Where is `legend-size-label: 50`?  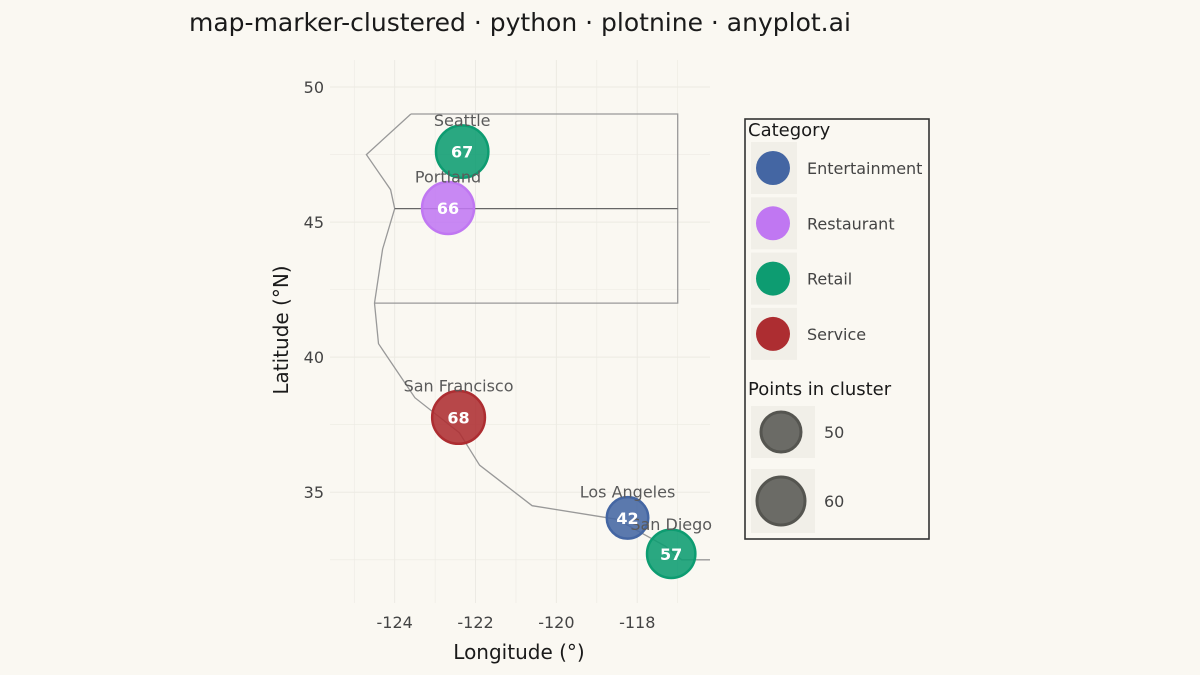 legend-size-label: 50 is located at coordinates (834, 432).